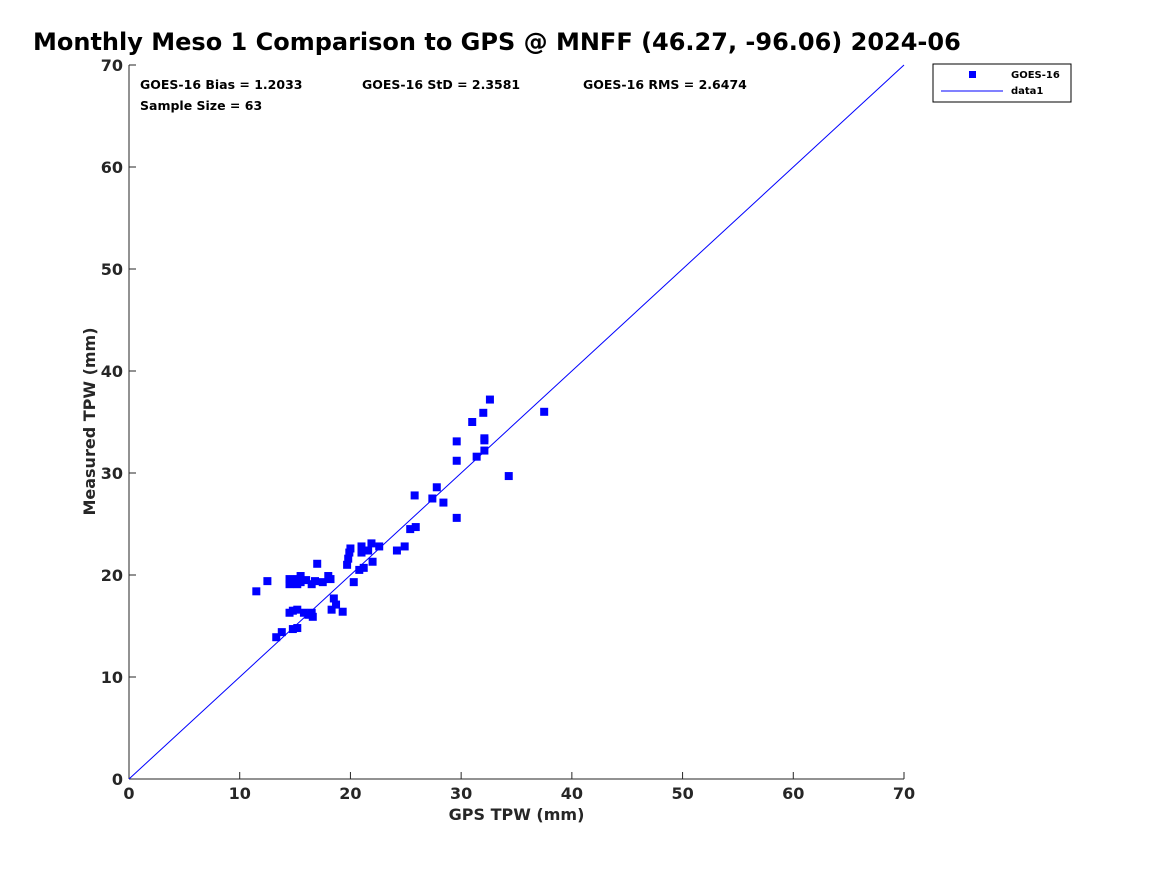 Image resolution: width=1167 pixels, height=875 pixels. What do you see at coordinates (441, 84) in the screenshot?
I see `std-stat: GOES-16 StD = 2.3581` at bounding box center [441, 84].